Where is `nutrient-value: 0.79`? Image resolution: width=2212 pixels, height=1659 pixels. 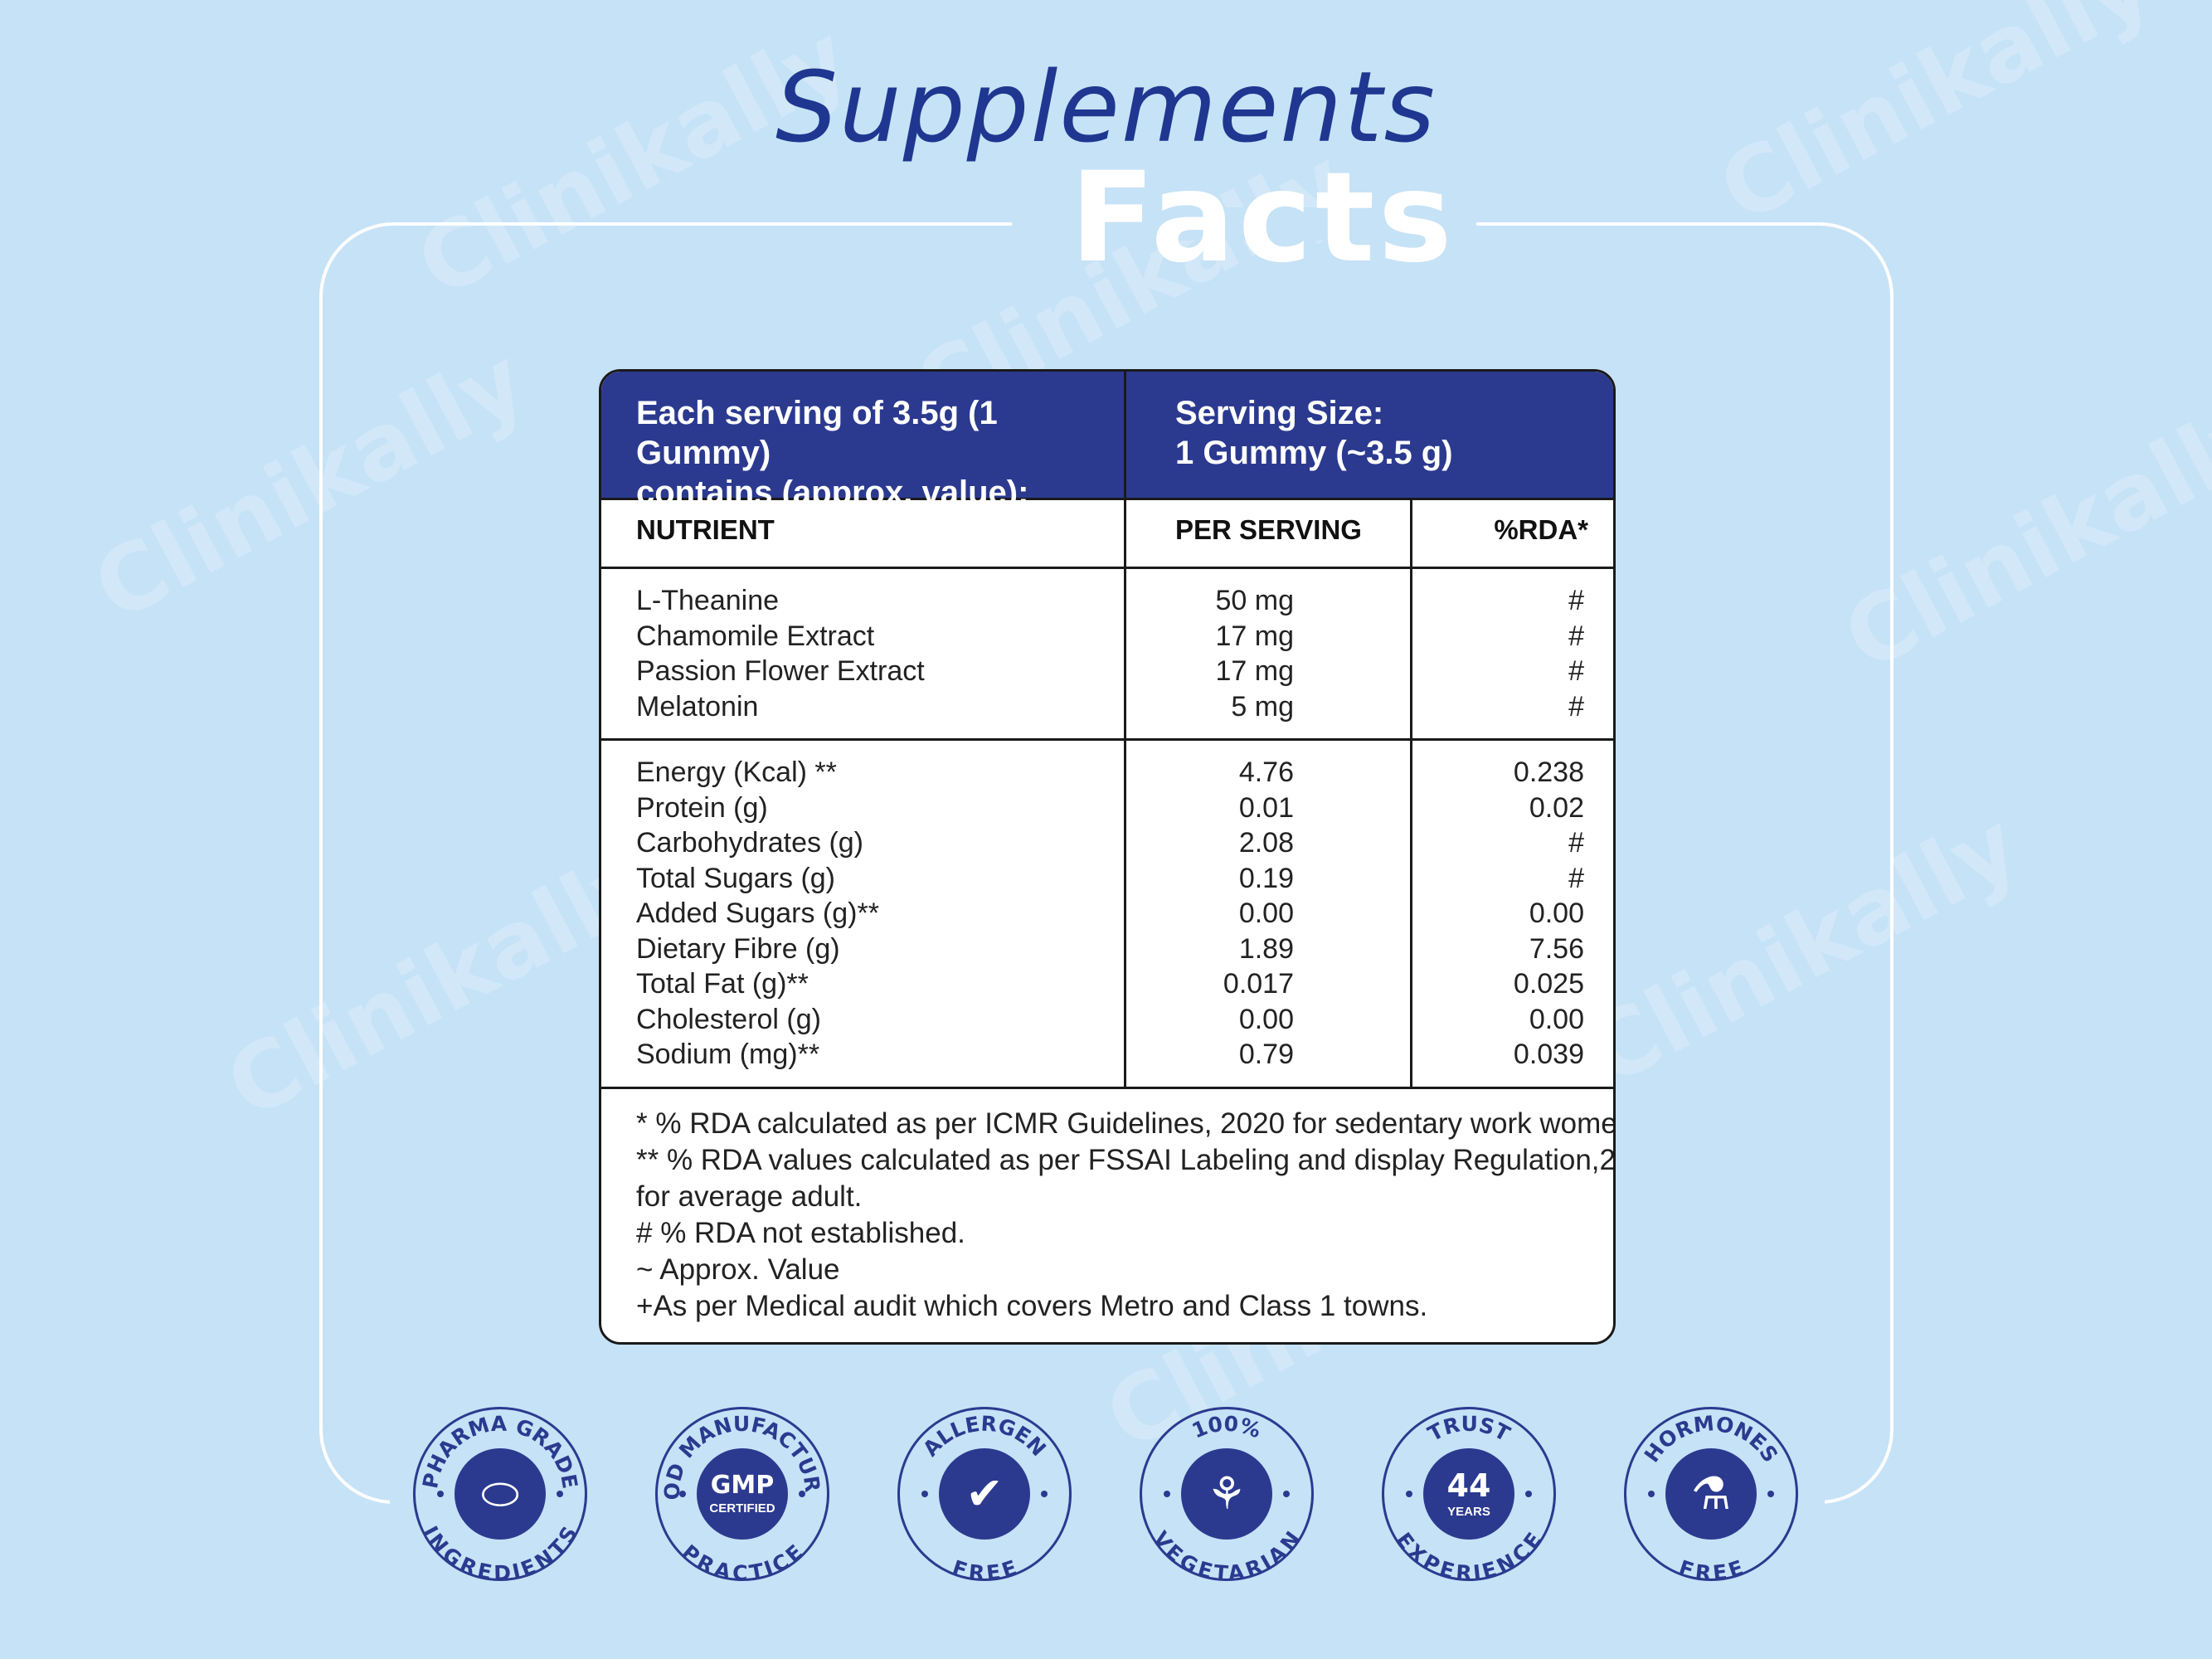
nutrient-value: 0.79 is located at coordinates (1266, 1054).